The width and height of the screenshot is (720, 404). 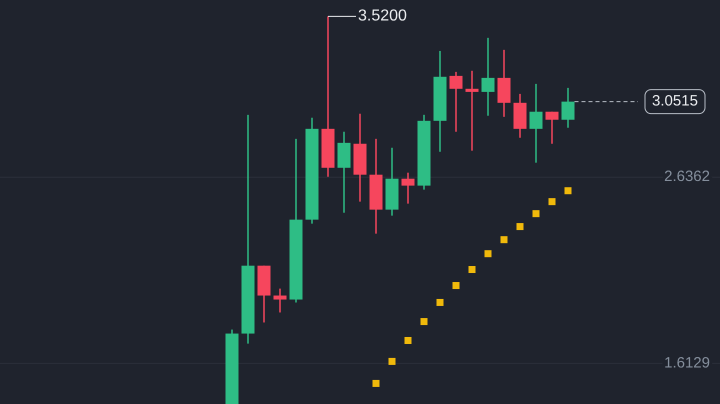 What do you see at coordinates (675, 101) in the screenshot?
I see `ref-line-label: 3.0515` at bounding box center [675, 101].